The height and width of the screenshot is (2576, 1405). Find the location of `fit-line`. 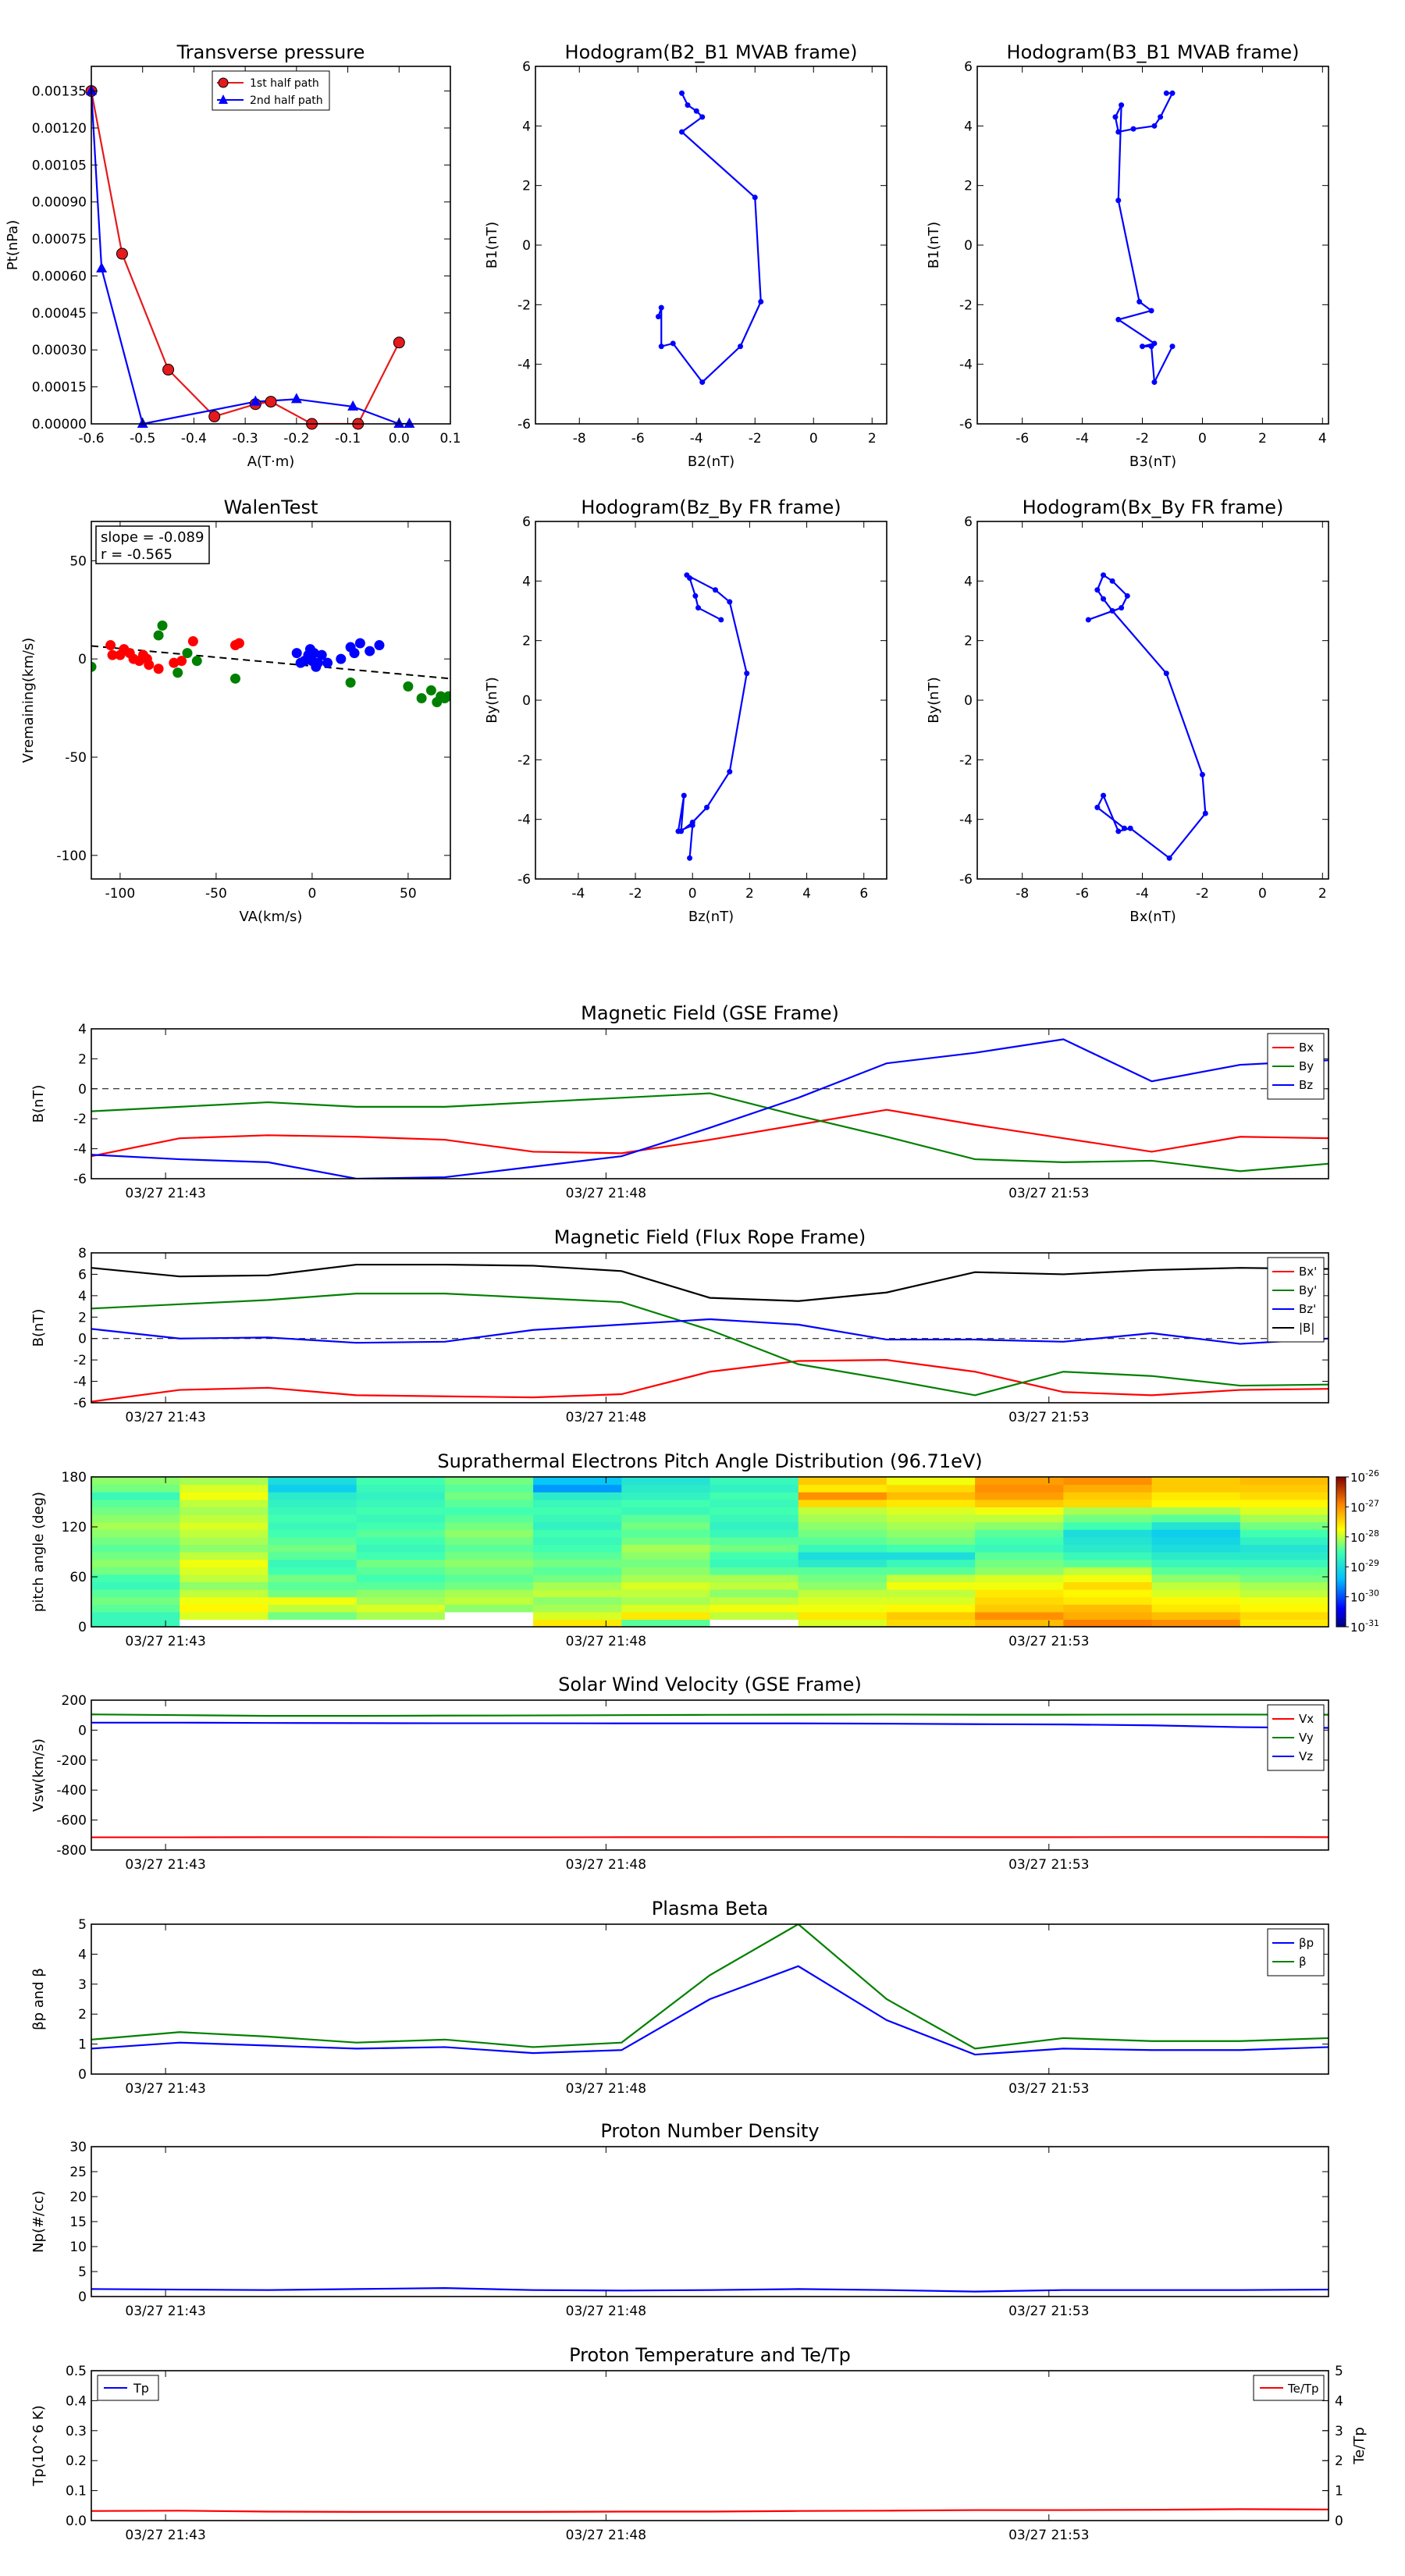

fit-line is located at coordinates (270, 662).